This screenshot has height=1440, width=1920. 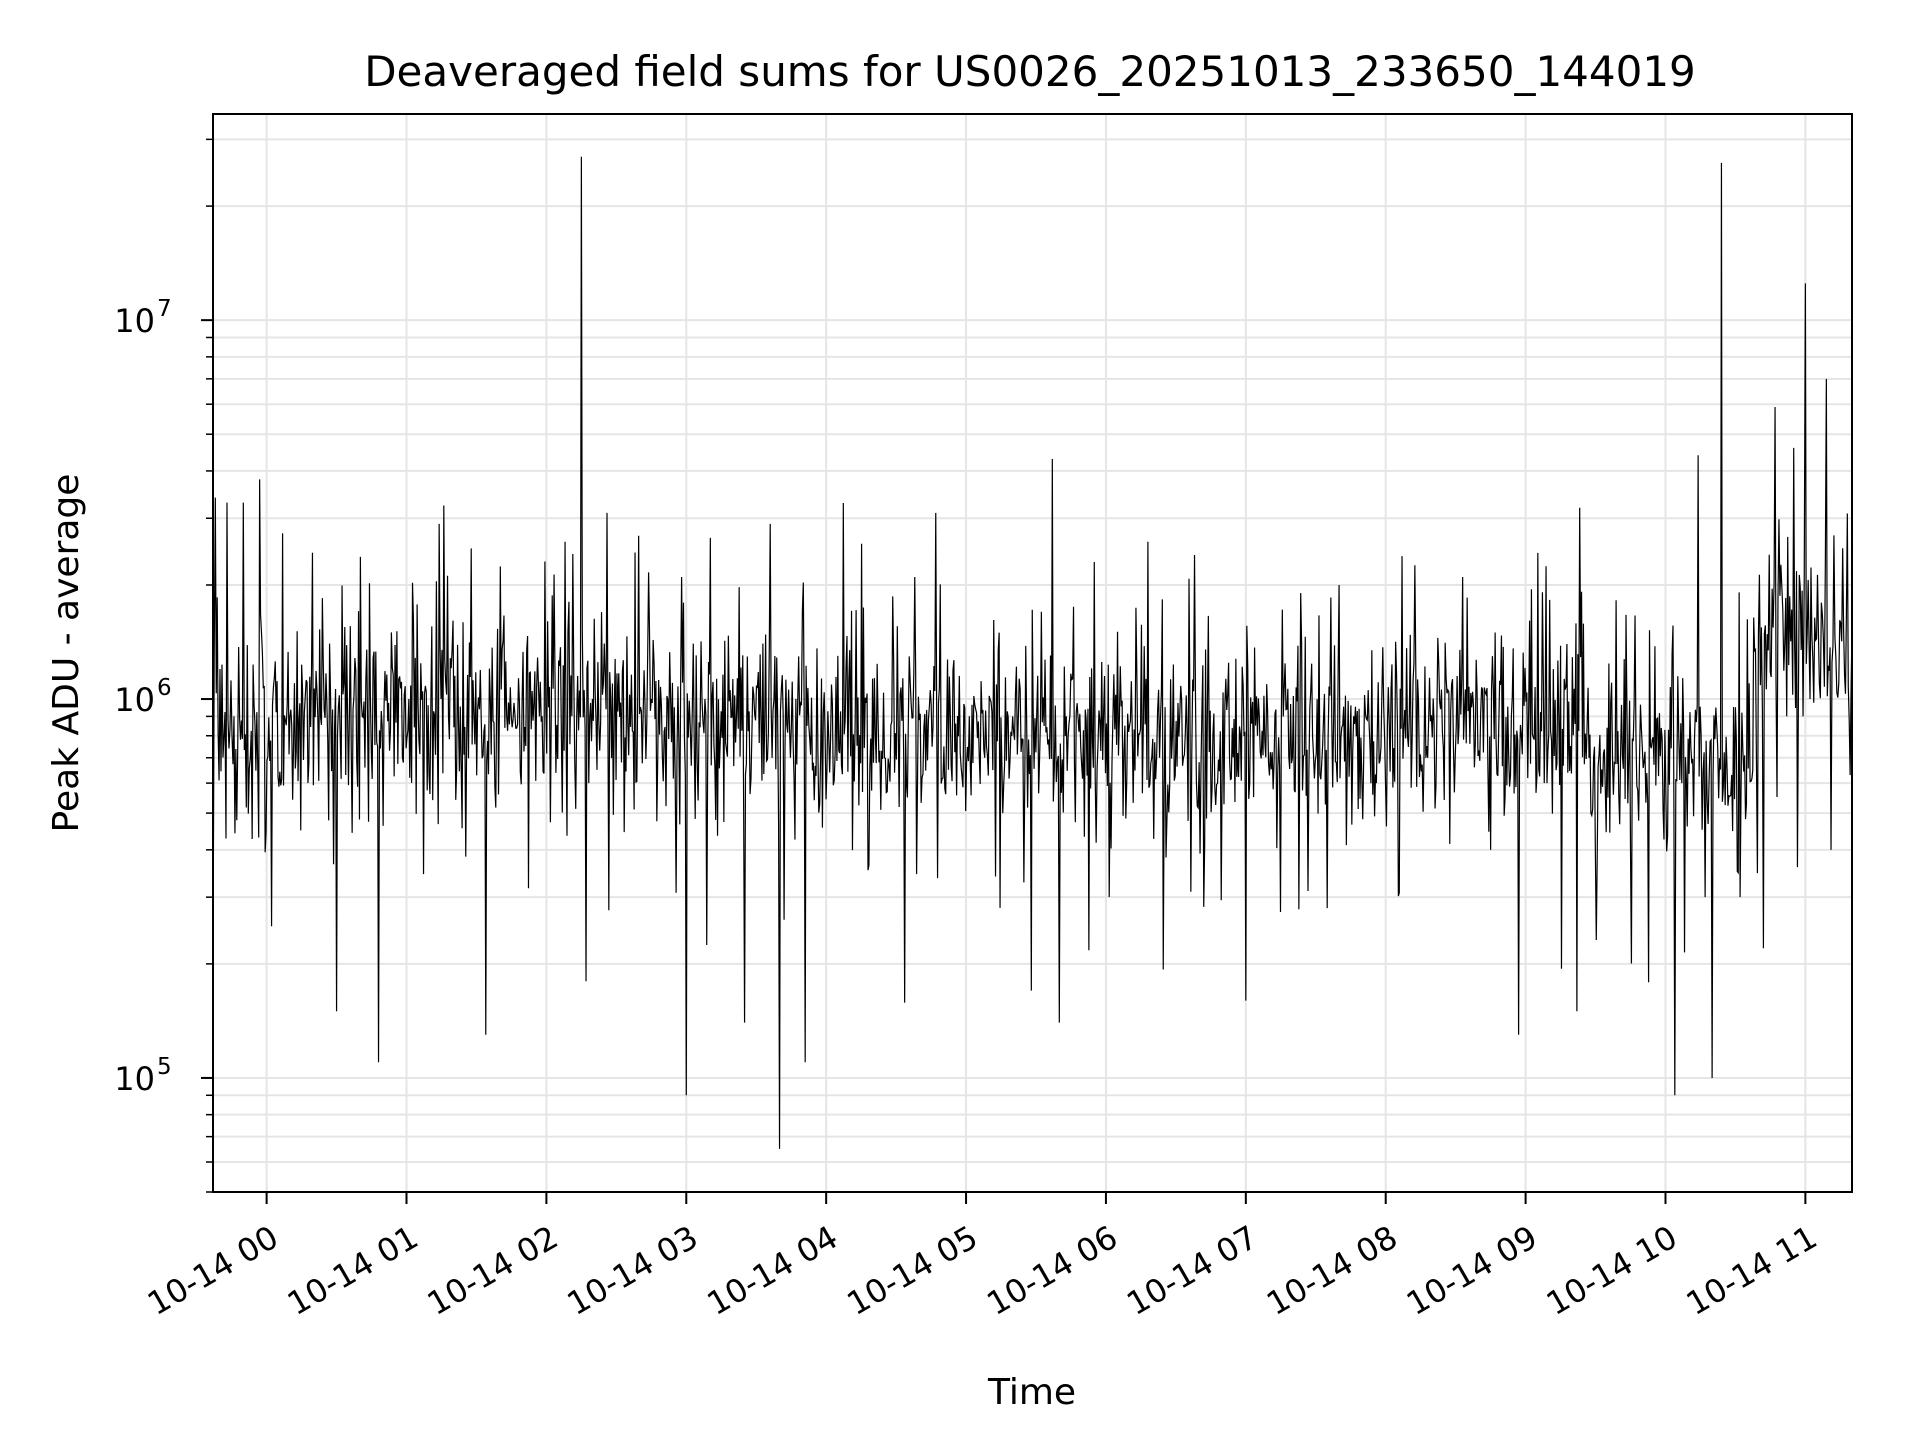 I want to click on y-tick-exponent: 6, so click(x=164, y=688).